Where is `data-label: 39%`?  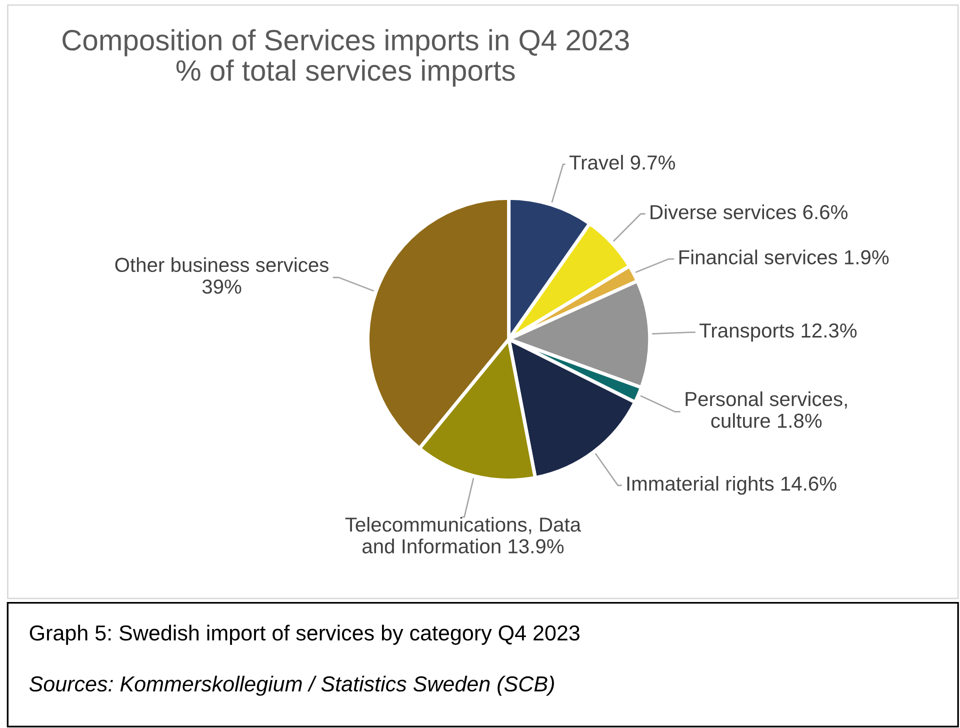 data-label: 39% is located at coordinates (222, 286).